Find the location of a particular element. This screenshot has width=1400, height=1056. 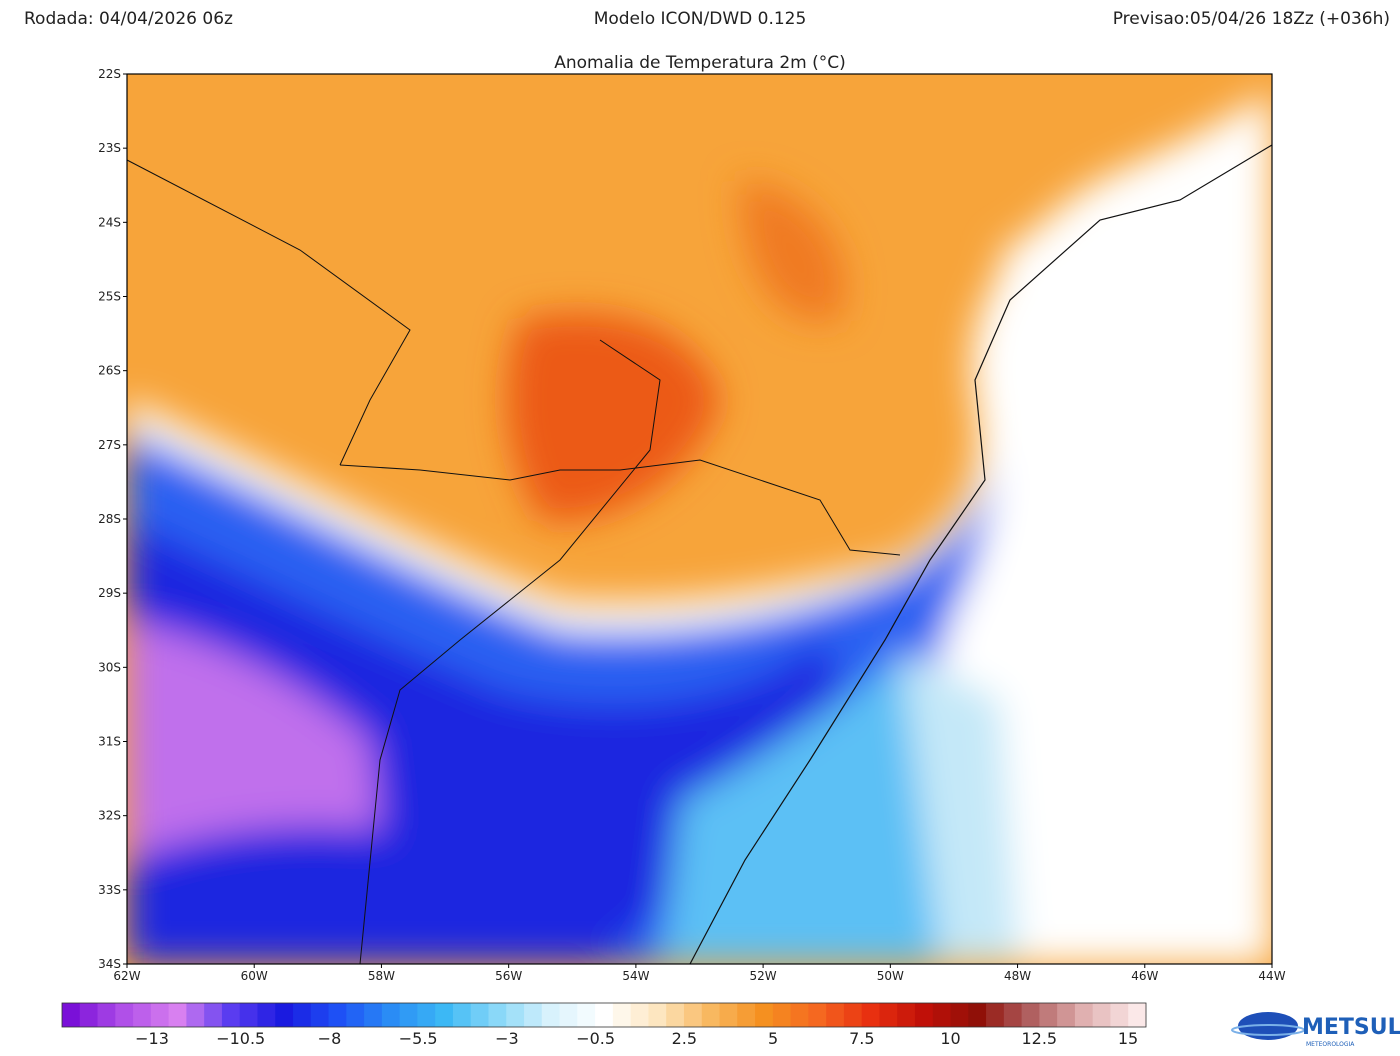

lat-label: 31S is located at coordinates (109, 742).